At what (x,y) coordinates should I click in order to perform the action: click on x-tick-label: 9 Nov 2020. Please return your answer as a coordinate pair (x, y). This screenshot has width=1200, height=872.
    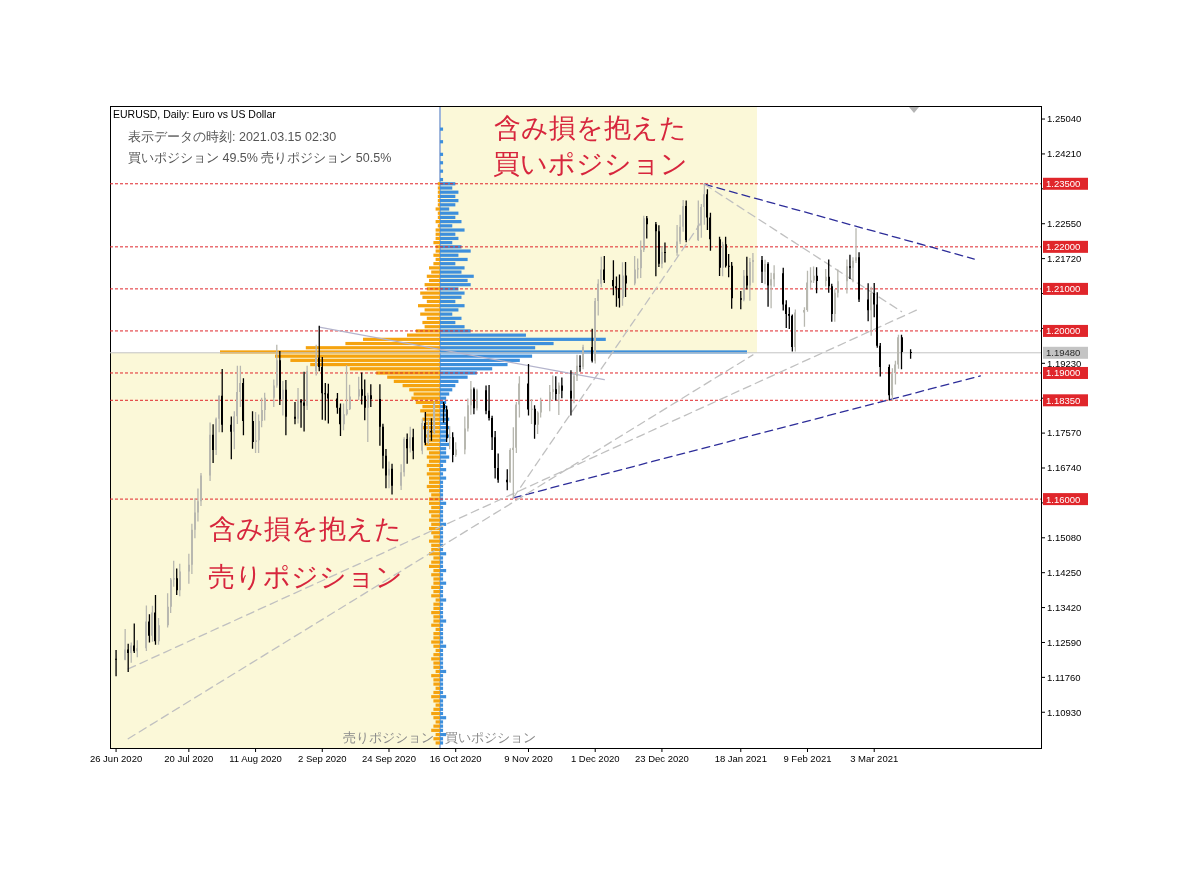
    Looking at the image, I should click on (528, 758).